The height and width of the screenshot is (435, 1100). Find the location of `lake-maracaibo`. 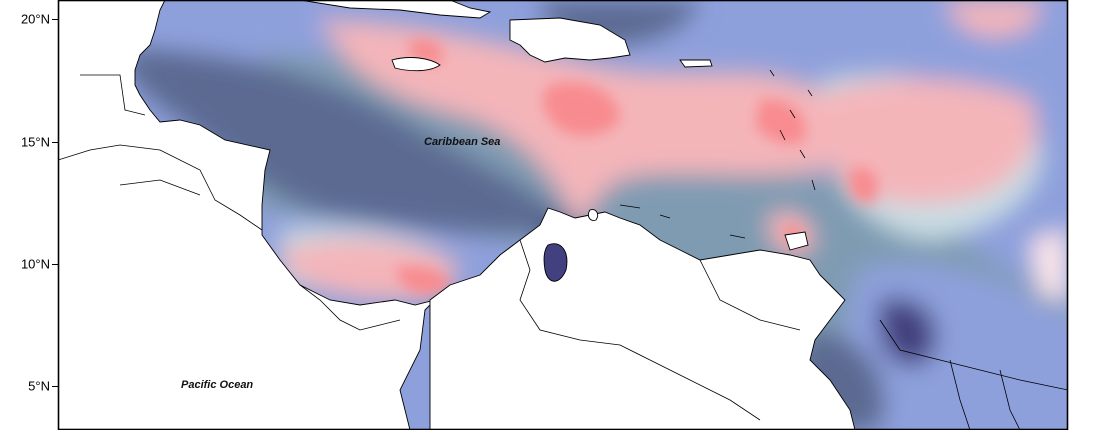

lake-maracaibo is located at coordinates (555, 262).